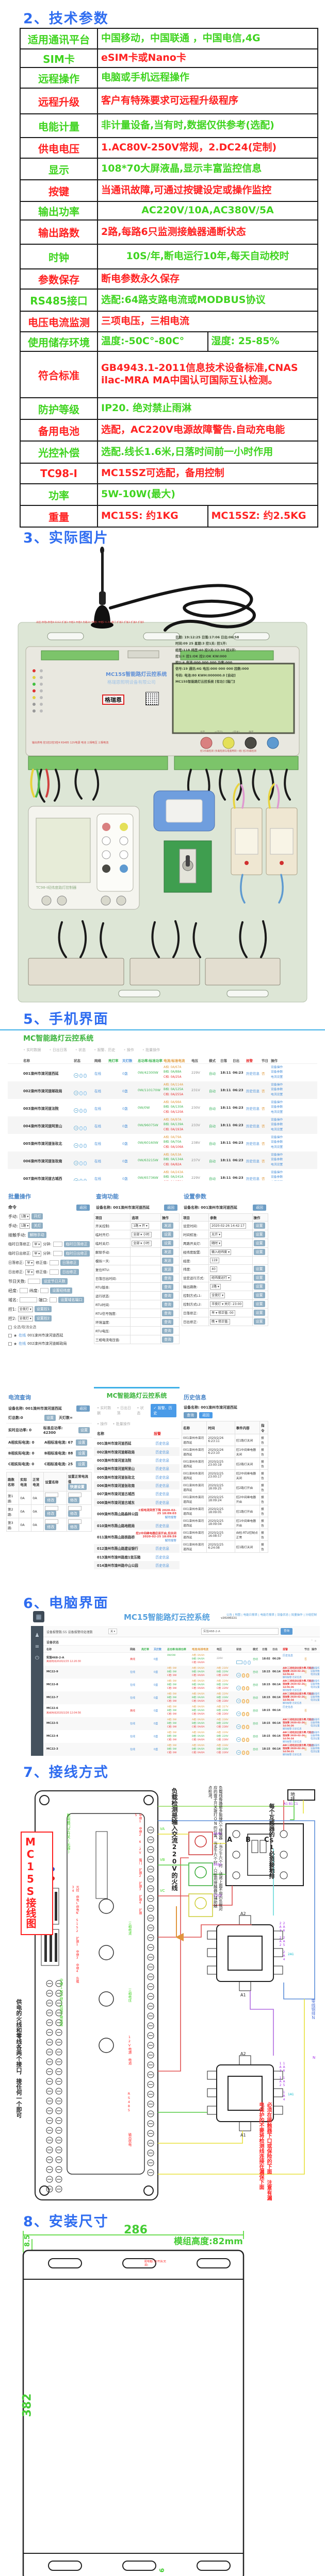 The image size is (325, 2576). I want to click on net-status: 离线, so click(133, 1659).